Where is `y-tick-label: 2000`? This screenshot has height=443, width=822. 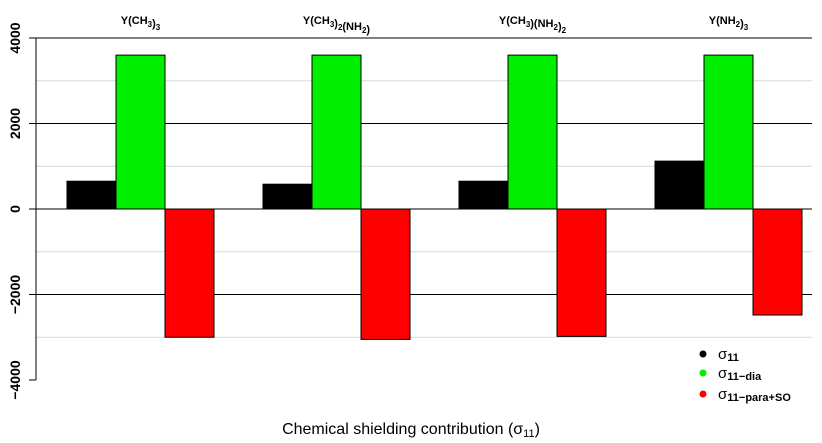
y-tick-label: 2000 is located at coordinates (15, 123).